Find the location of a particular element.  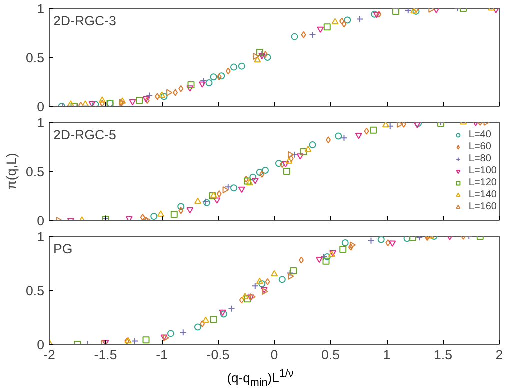

legend-label: L=40 is located at coordinates (480, 135).